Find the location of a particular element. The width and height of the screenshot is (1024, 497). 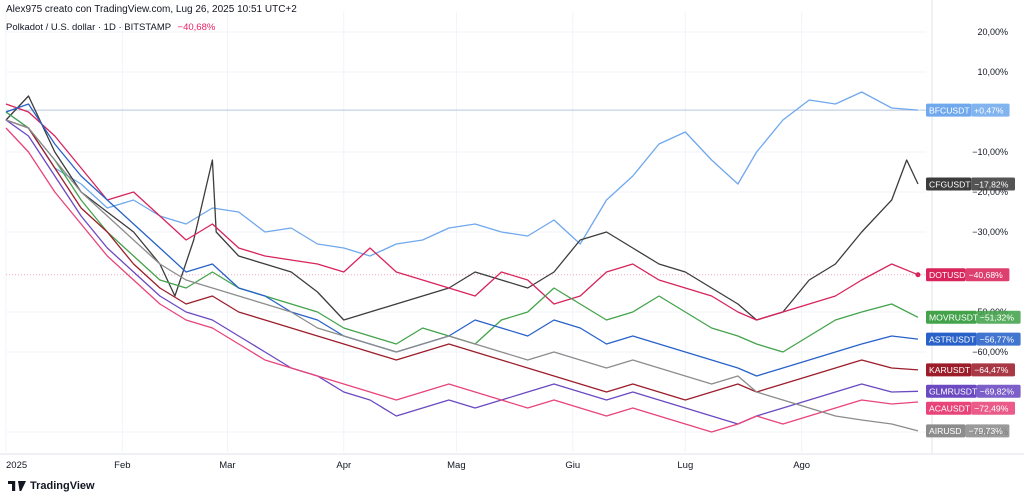

series-label-astrusdt: ASTRUSDT −56,77% is located at coordinates (973, 339).